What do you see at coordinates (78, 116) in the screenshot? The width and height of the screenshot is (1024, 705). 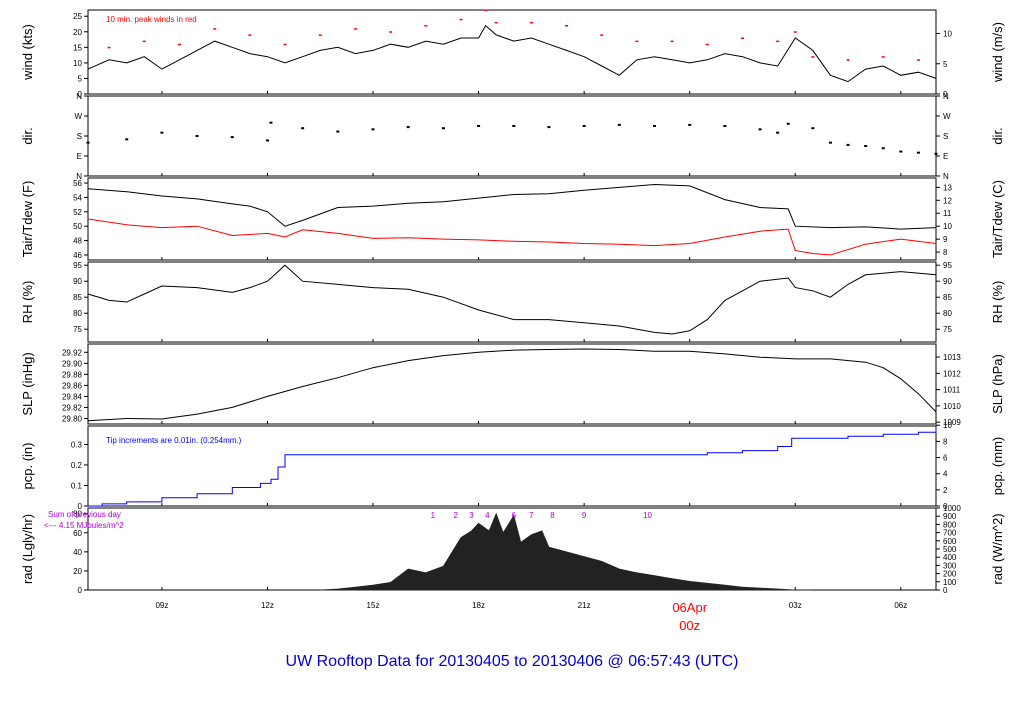 I see `left-tick-label: W` at bounding box center [78, 116].